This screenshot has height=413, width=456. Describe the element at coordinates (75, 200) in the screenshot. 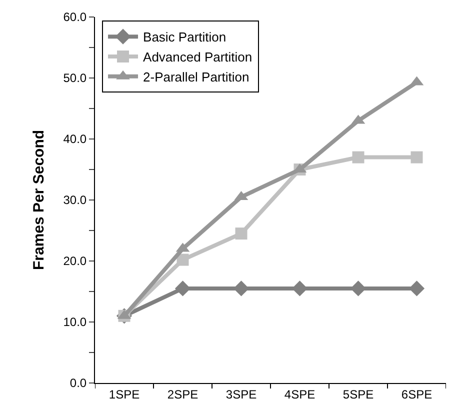

I see `y-tick-label: 30.0` at that location.